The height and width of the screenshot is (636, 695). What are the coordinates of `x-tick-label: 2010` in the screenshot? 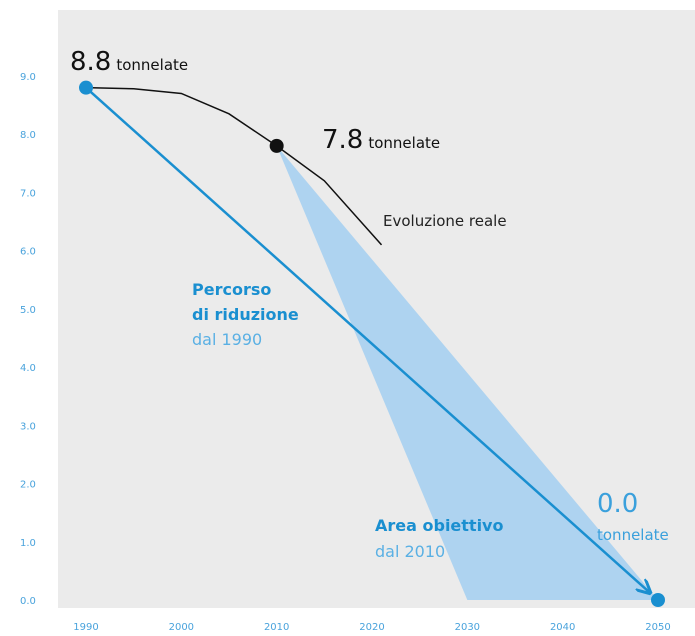 It's located at (276, 627).